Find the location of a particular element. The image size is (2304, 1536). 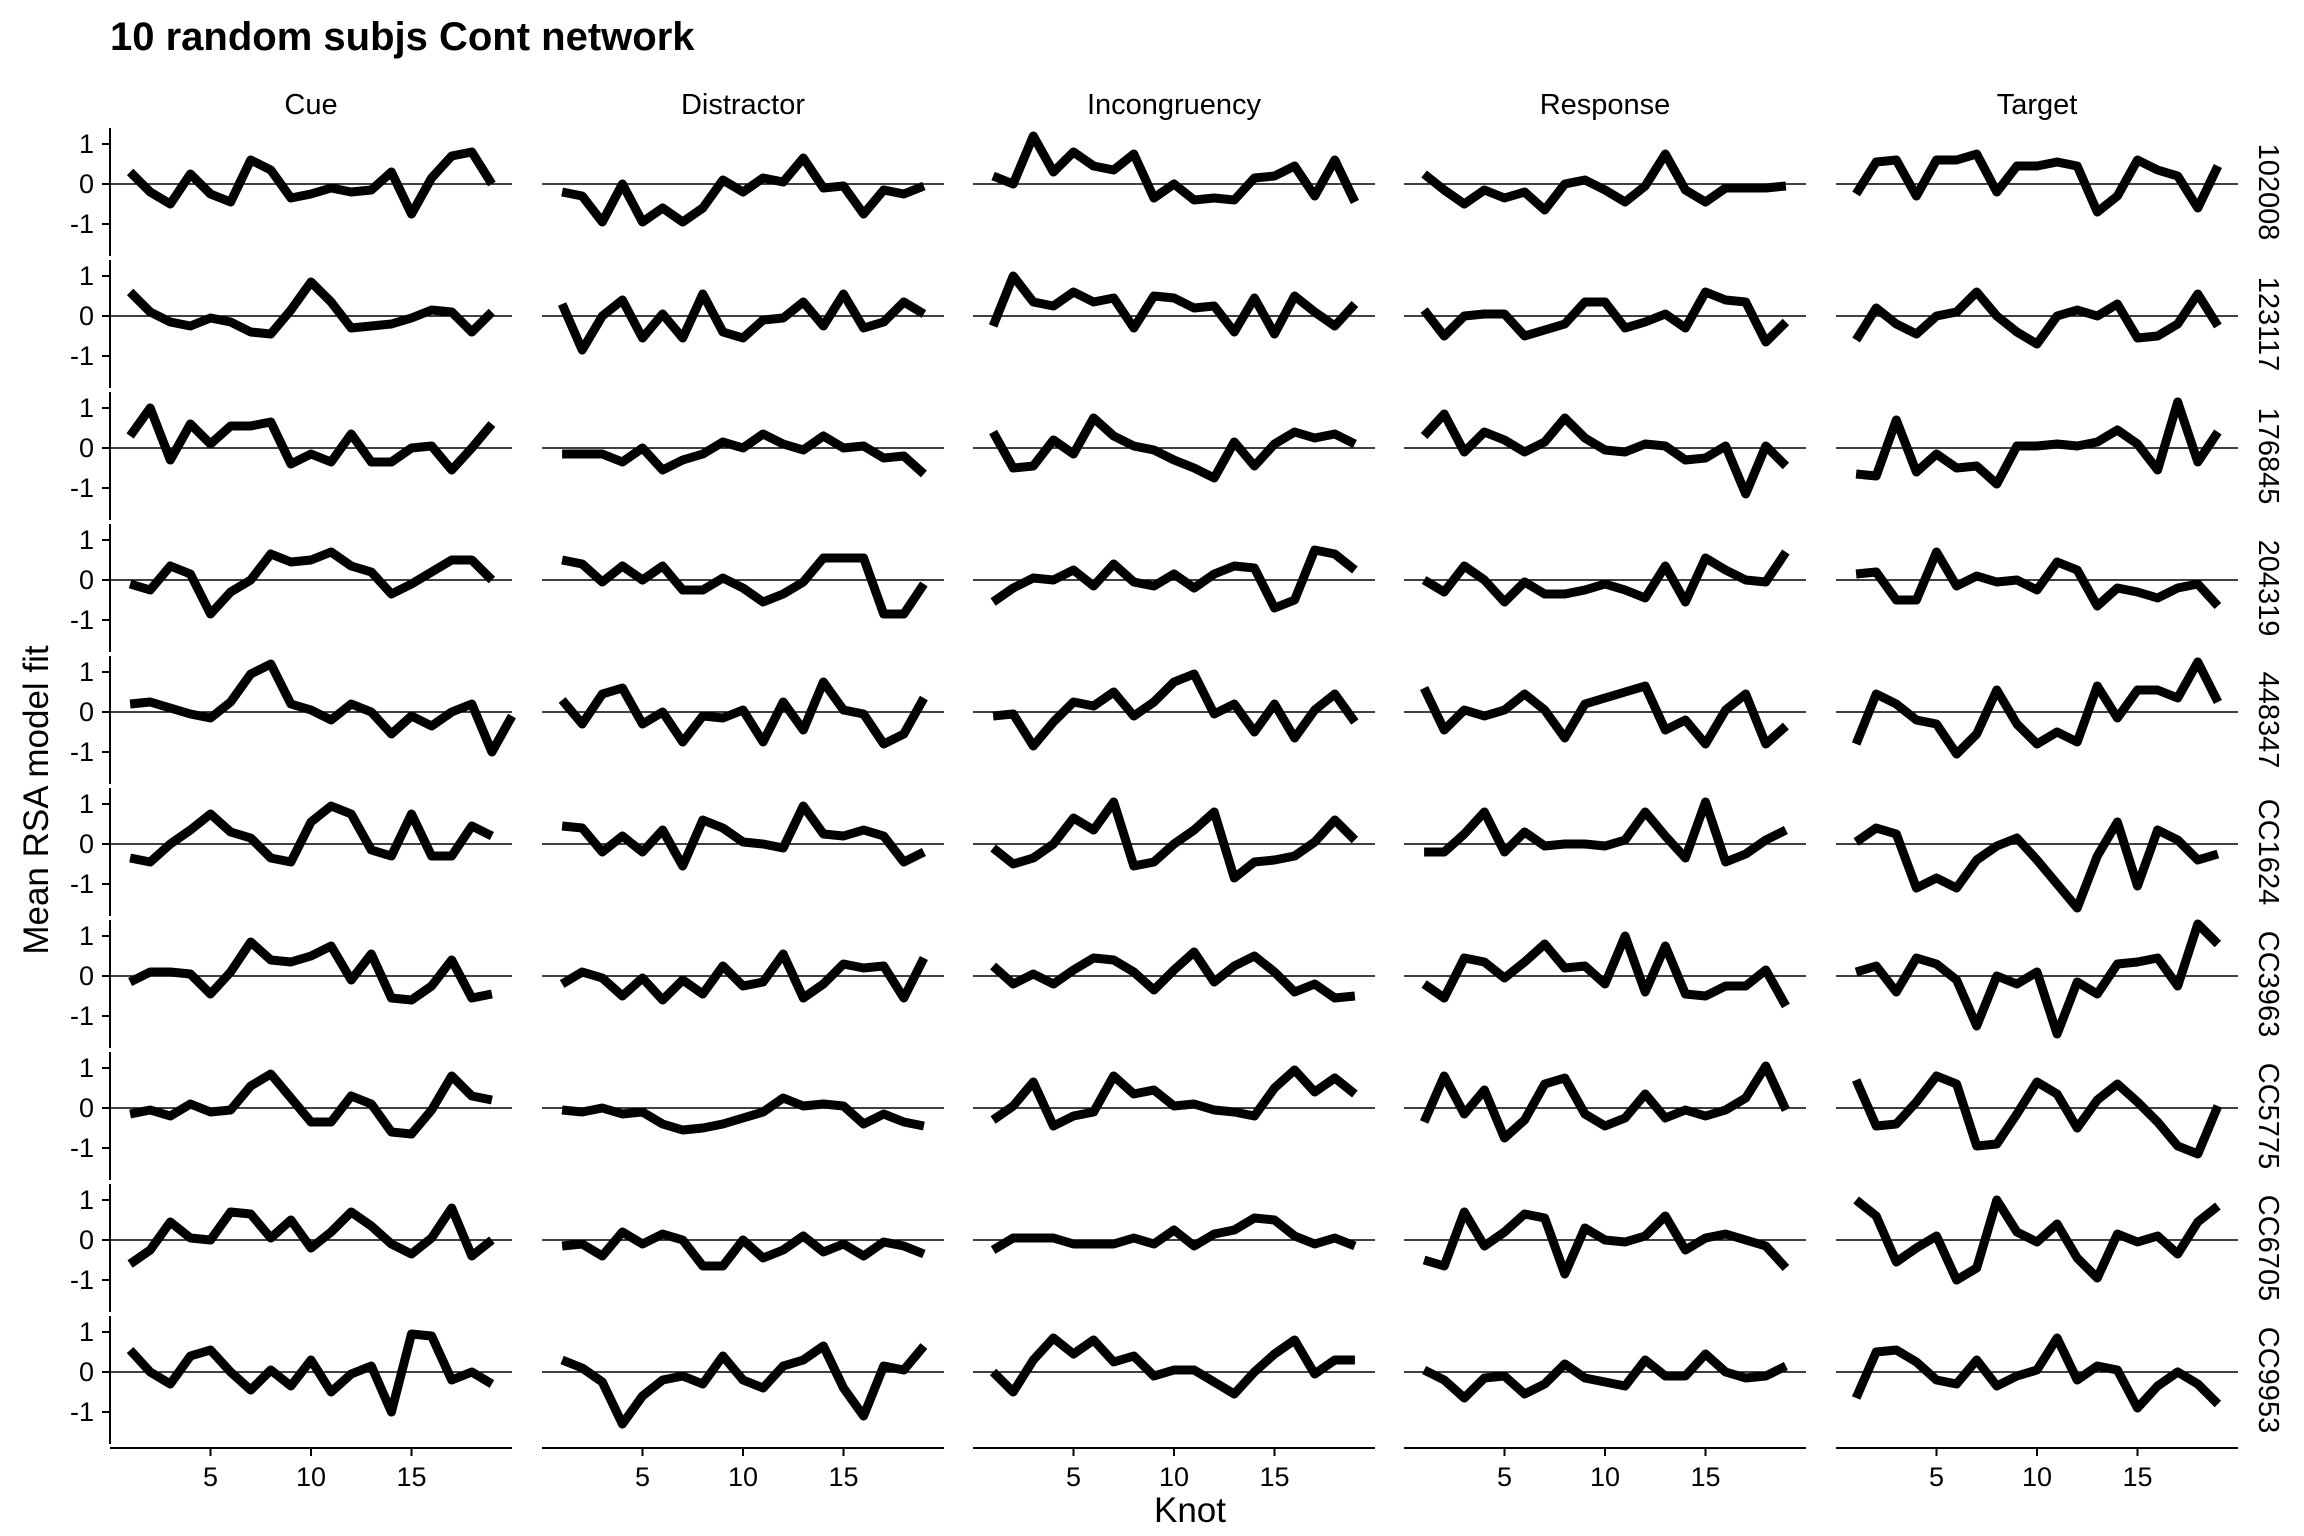

panel-cc5775-cue is located at coordinates (311, 1104).